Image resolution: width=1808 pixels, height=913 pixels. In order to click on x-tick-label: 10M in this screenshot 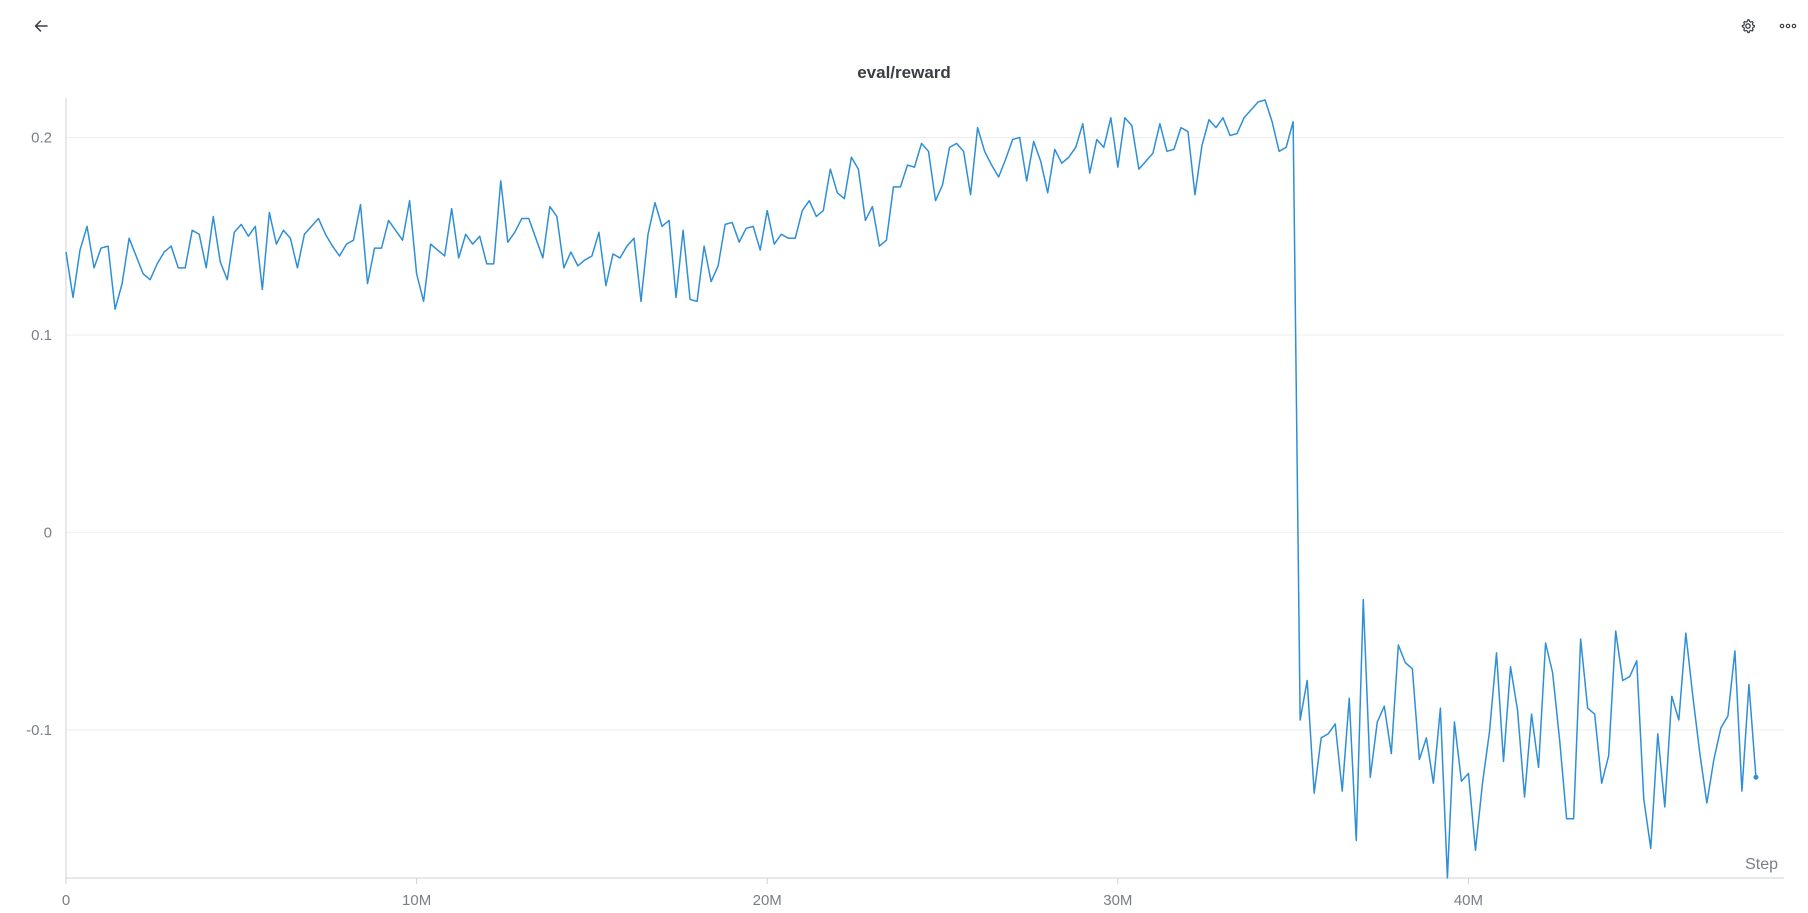, I will do `click(416, 900)`.